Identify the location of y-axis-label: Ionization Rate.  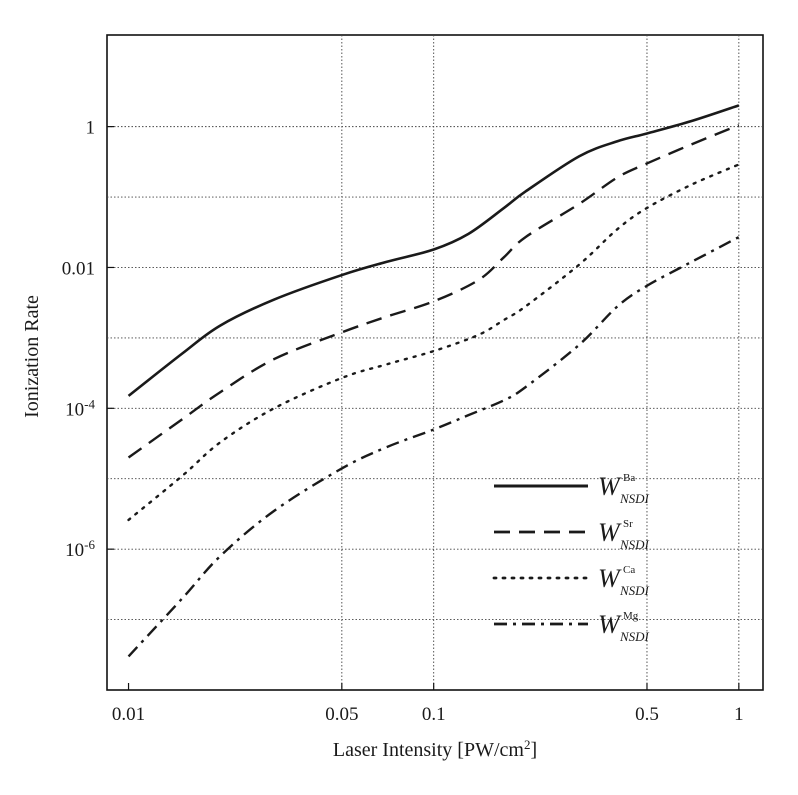
(32, 356).